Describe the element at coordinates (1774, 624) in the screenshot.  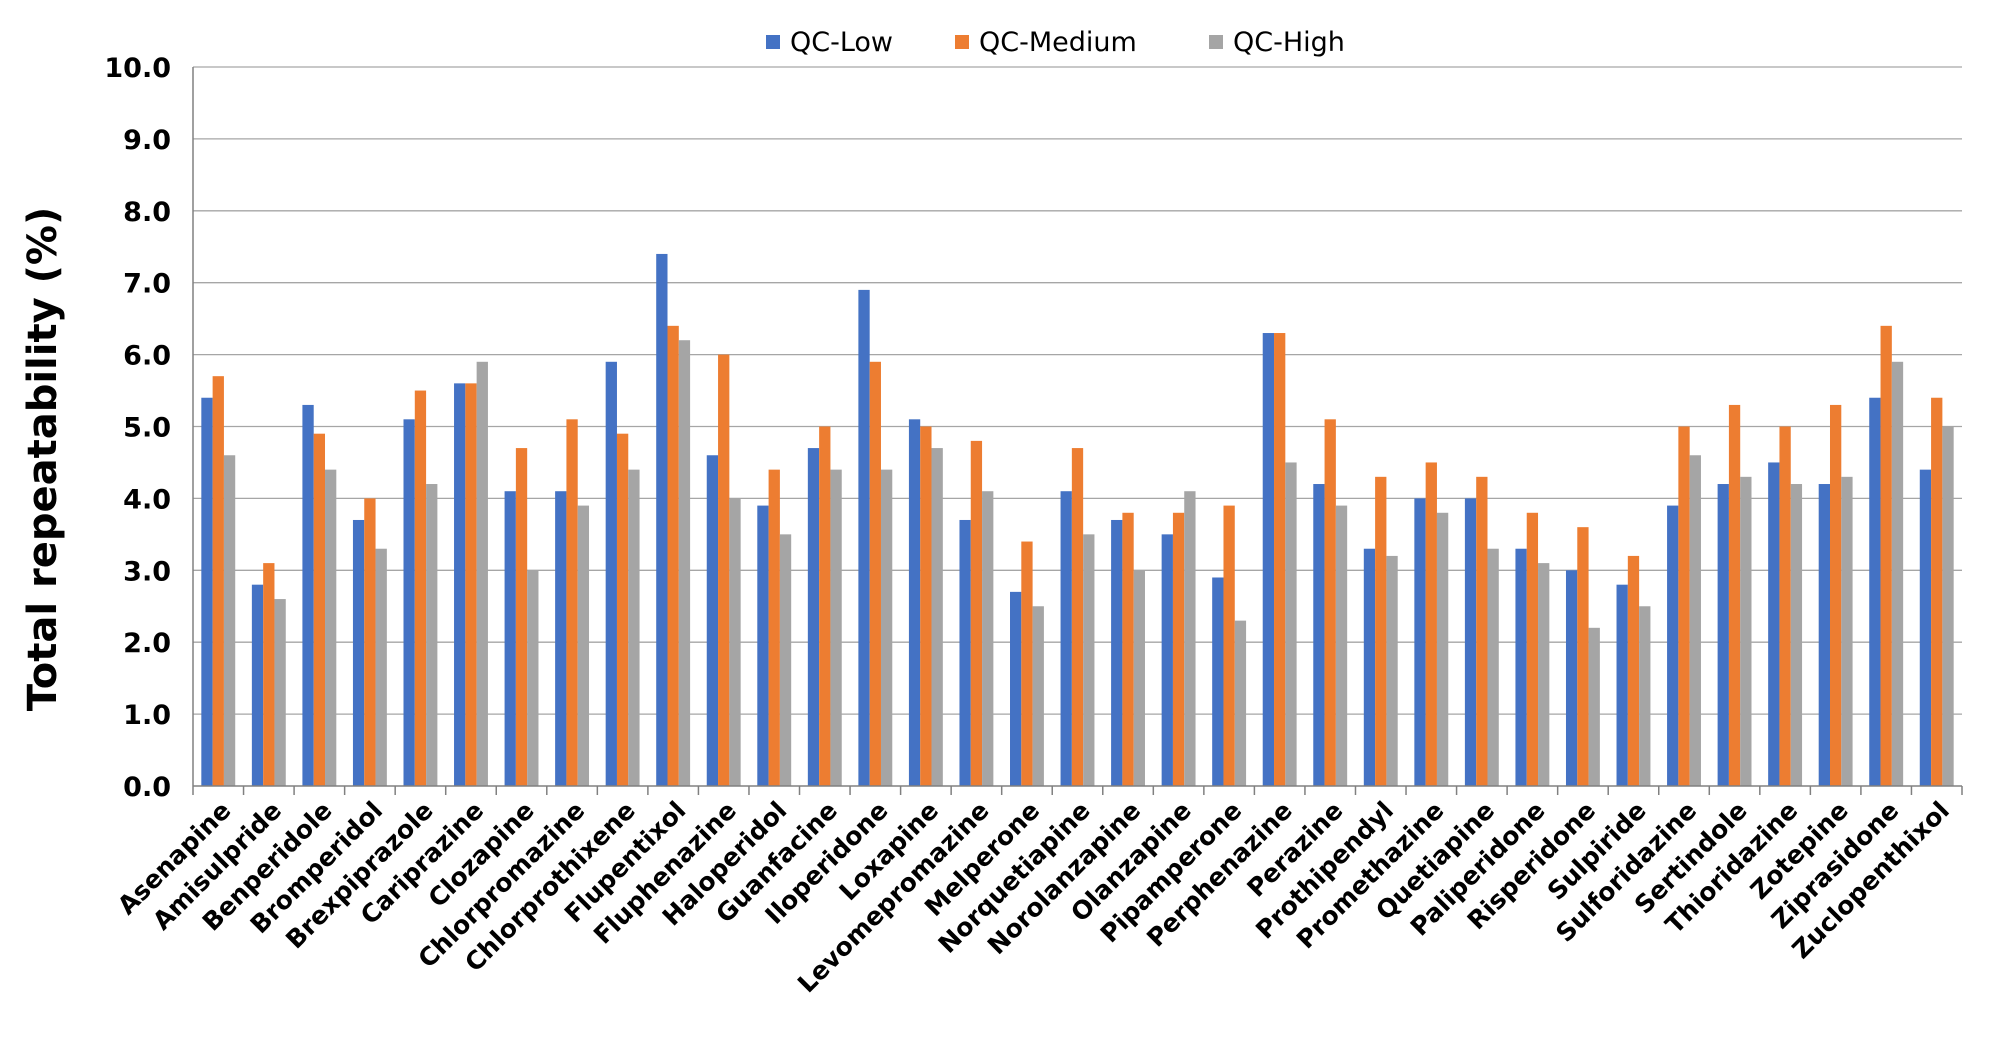
I see `bar-qc-low-thioridazine` at that location.